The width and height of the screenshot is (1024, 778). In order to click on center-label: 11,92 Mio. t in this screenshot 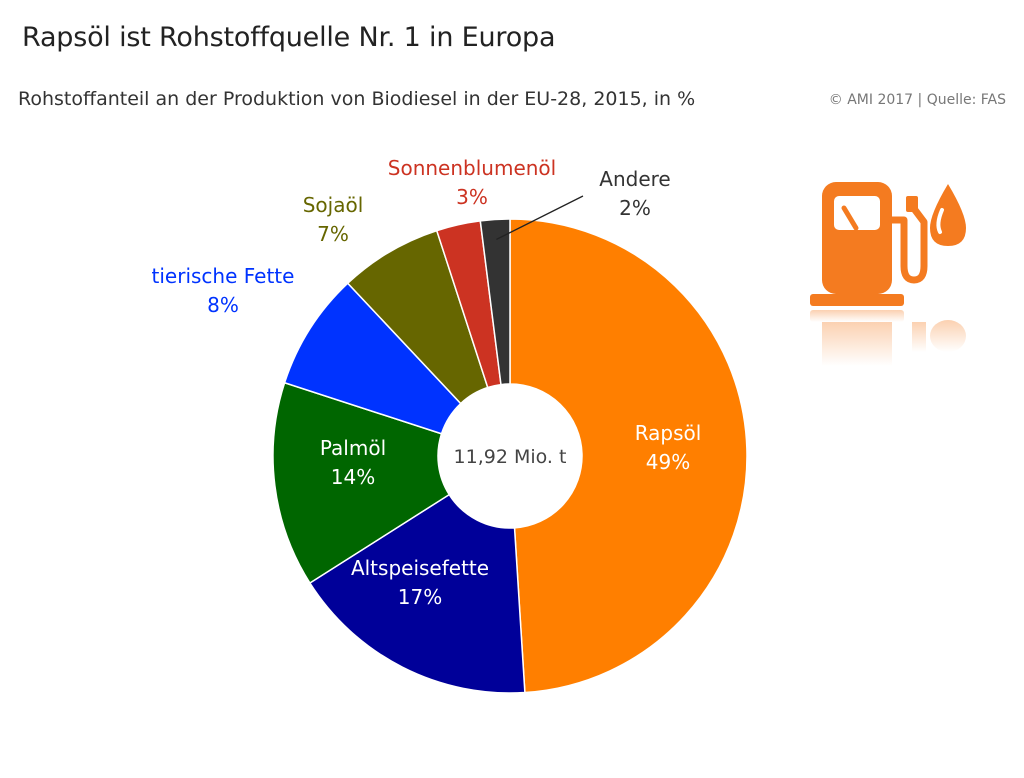, I will do `click(510, 457)`.